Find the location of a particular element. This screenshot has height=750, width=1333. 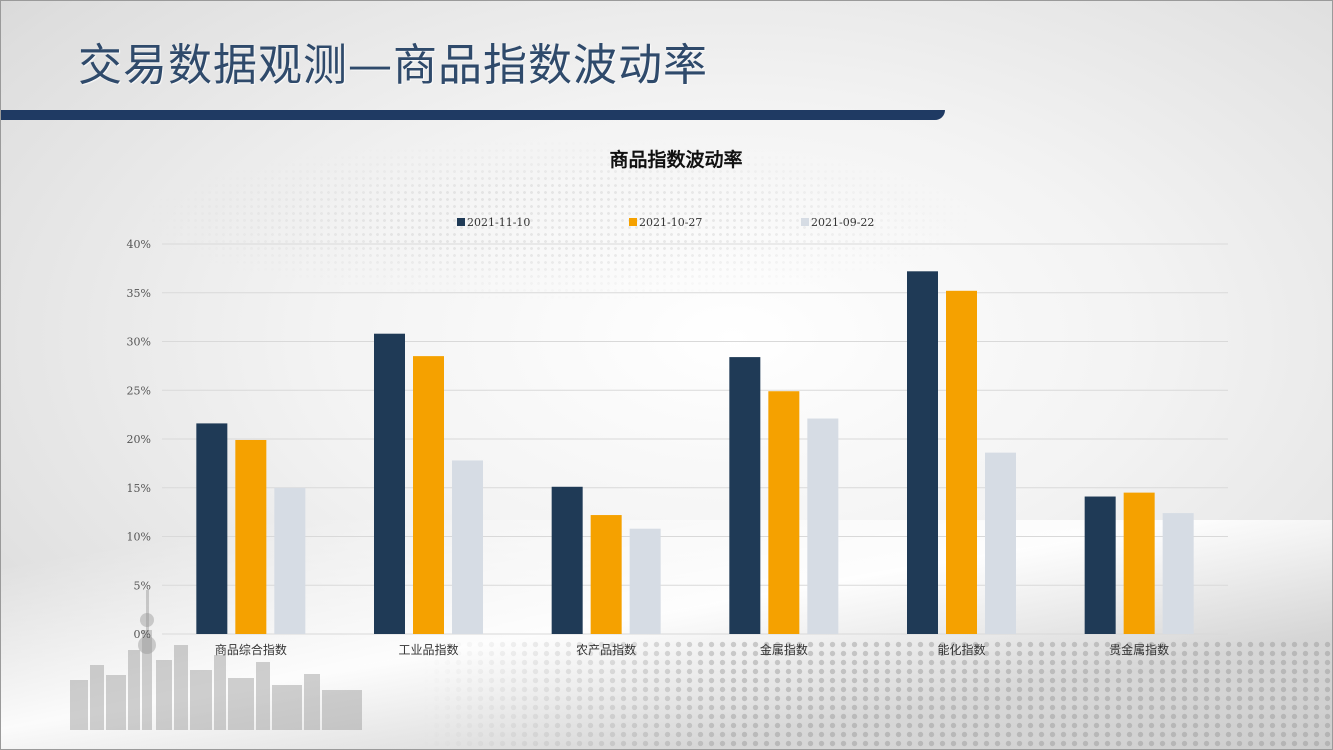

x-tick-label: 贵金属指数 is located at coordinates (1139, 649).